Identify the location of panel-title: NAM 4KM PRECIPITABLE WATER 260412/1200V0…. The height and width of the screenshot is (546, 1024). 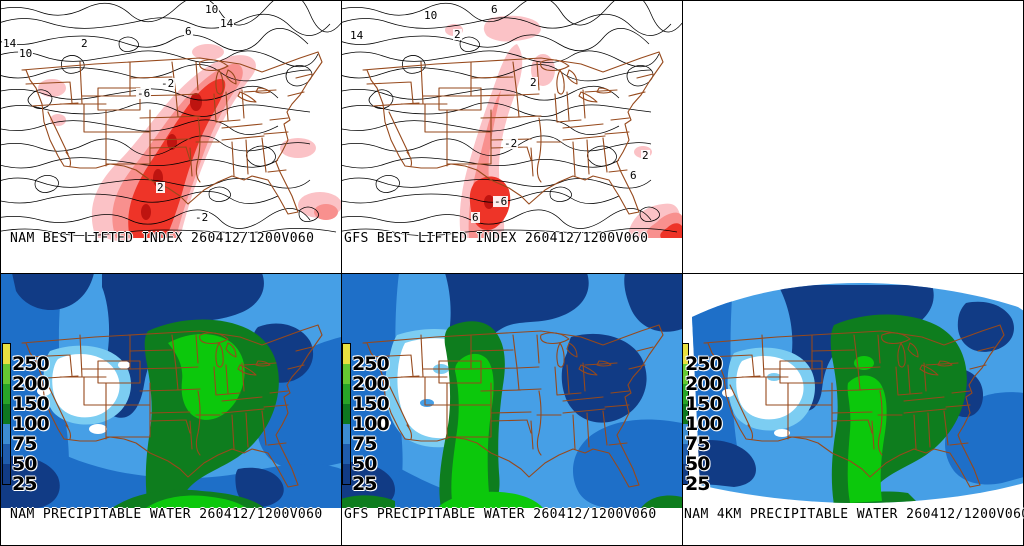
(854, 514).